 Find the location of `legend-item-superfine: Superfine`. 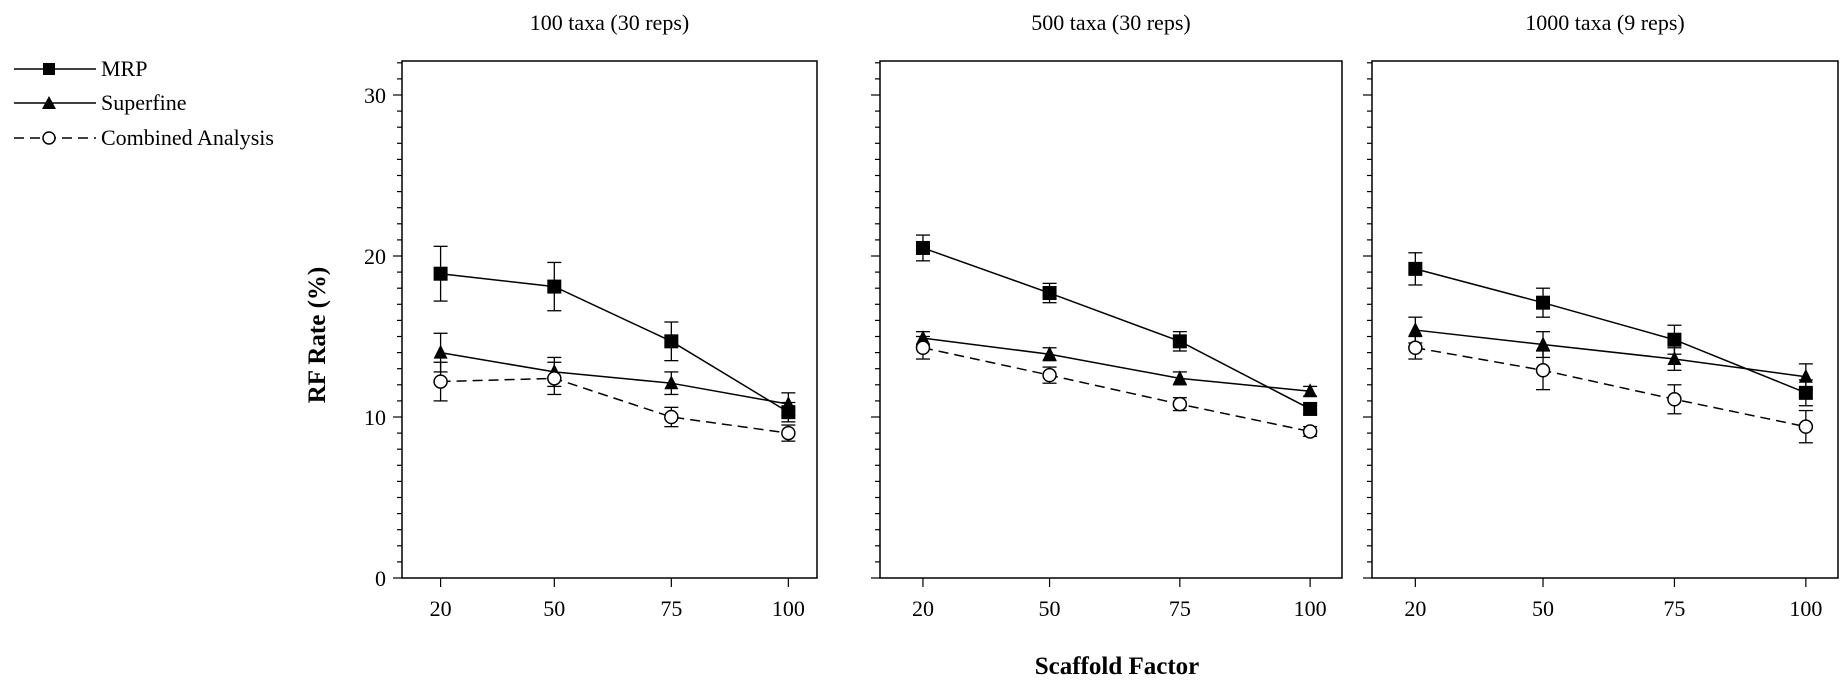

legend-item-superfine: Superfine is located at coordinates (100, 102).